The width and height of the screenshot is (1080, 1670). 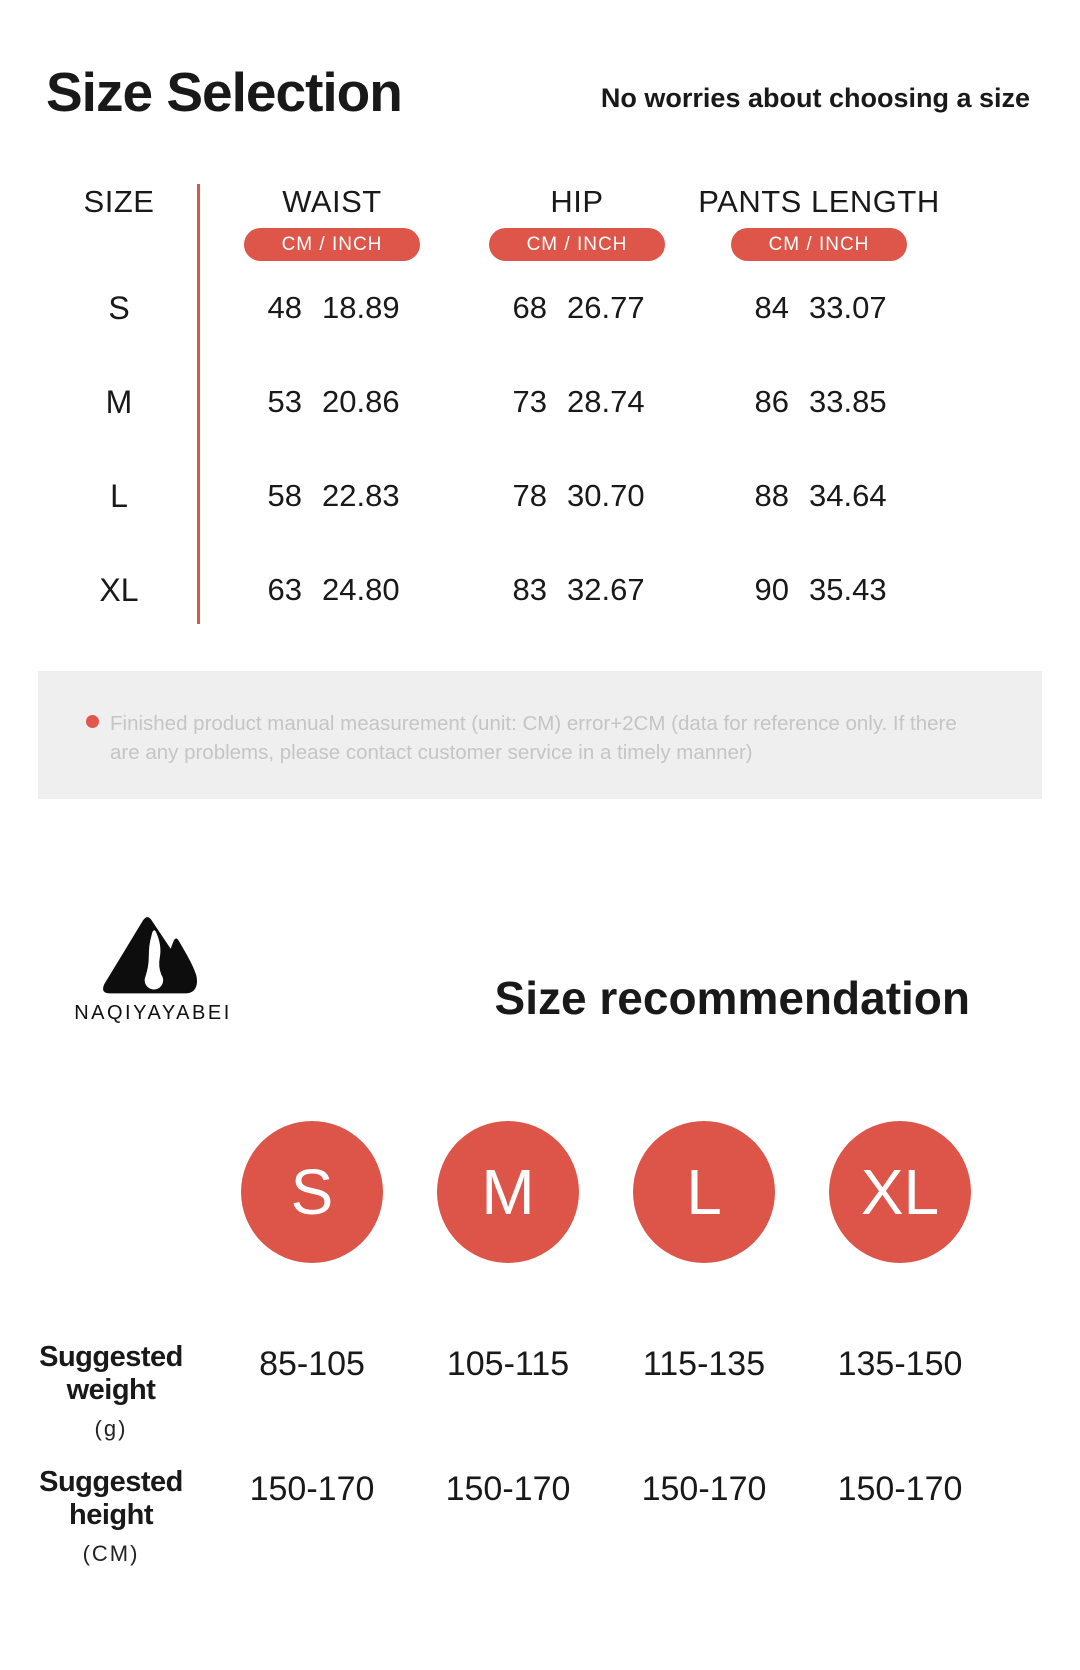 I want to click on grid-spacer, so click(x=111, y=1192).